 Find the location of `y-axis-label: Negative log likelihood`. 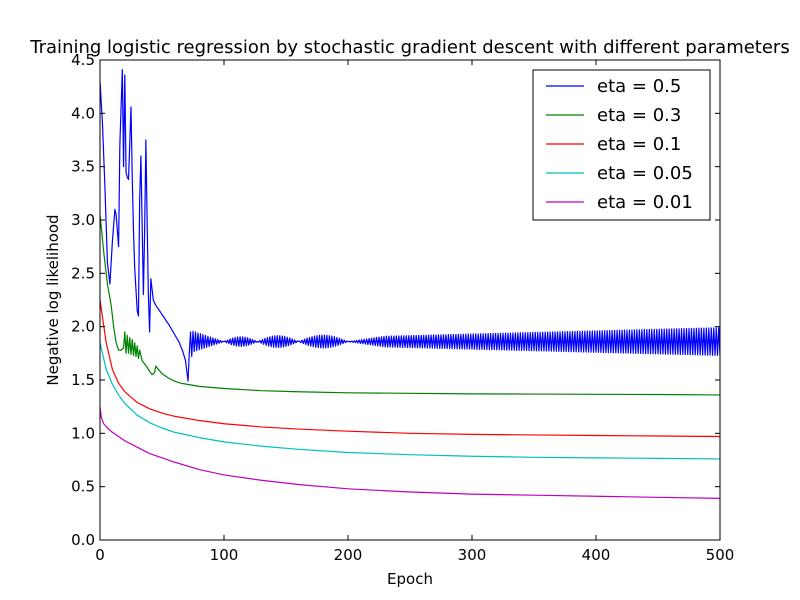

y-axis-label: Negative log likelihood is located at coordinates (53, 299).